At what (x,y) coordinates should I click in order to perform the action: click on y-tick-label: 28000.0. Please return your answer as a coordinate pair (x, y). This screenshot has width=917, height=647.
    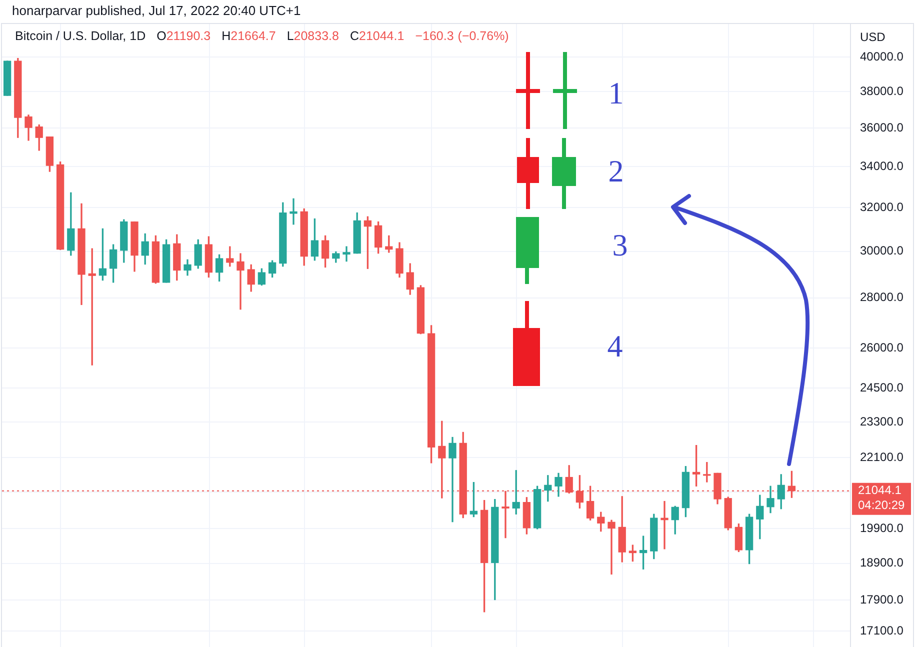
    Looking at the image, I should click on (882, 297).